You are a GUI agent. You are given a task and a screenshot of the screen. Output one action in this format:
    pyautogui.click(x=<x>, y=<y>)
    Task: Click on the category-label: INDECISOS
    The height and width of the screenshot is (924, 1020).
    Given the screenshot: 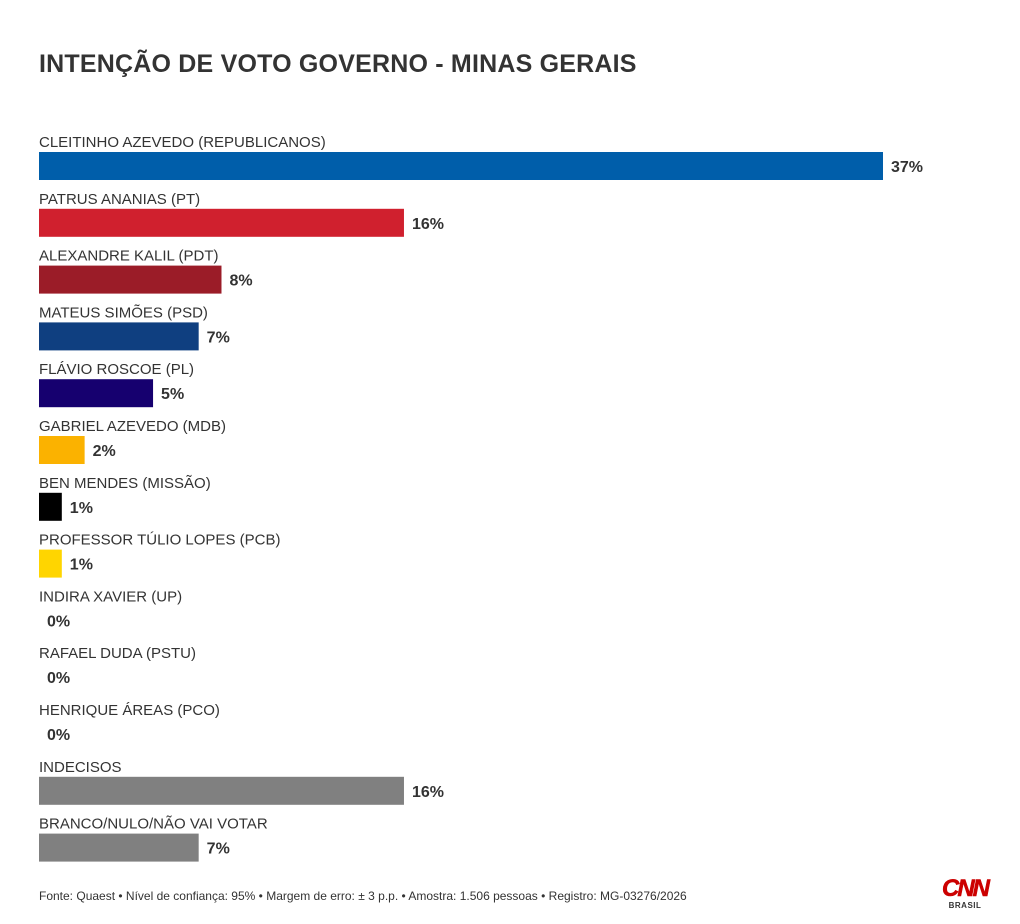 What is the action you would take?
    pyautogui.click(x=80, y=767)
    